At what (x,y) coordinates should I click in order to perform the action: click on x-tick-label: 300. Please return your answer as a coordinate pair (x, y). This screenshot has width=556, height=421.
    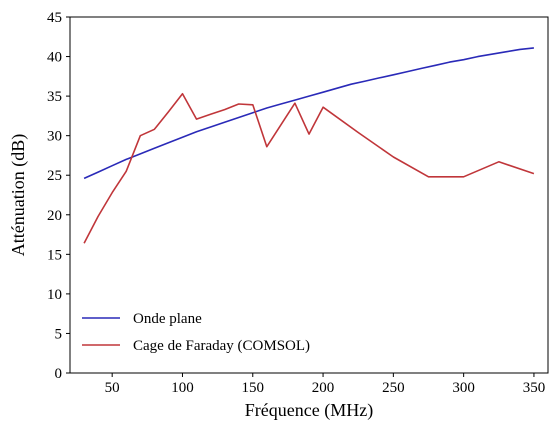
    Looking at the image, I should click on (463, 388).